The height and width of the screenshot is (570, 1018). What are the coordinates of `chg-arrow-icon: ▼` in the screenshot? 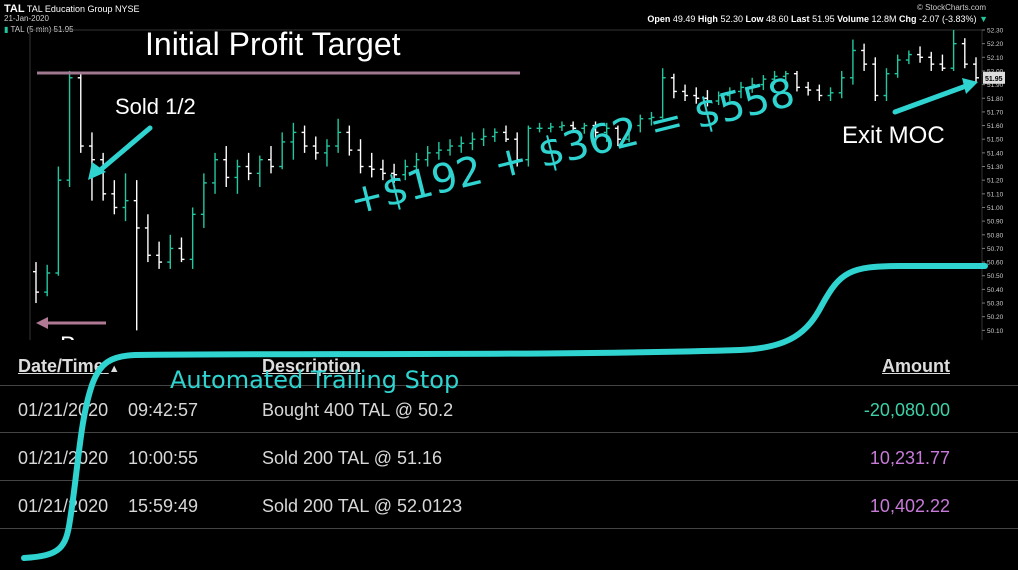 It's located at (983, 19).